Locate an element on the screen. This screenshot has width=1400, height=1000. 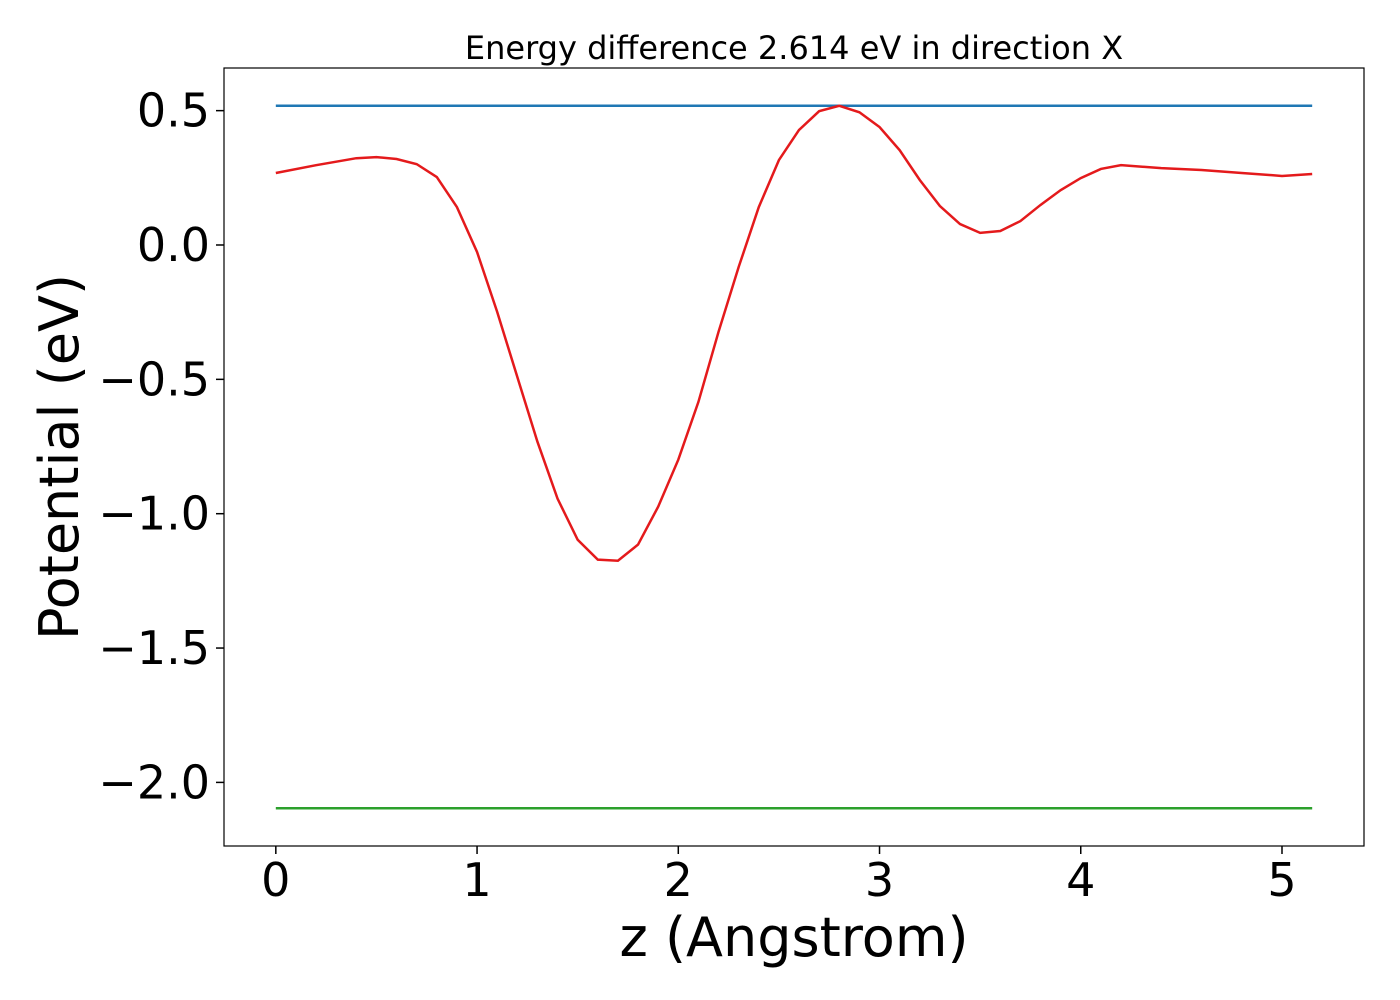
y-axis-label: Potential (eV) is located at coordinates (59, 457).